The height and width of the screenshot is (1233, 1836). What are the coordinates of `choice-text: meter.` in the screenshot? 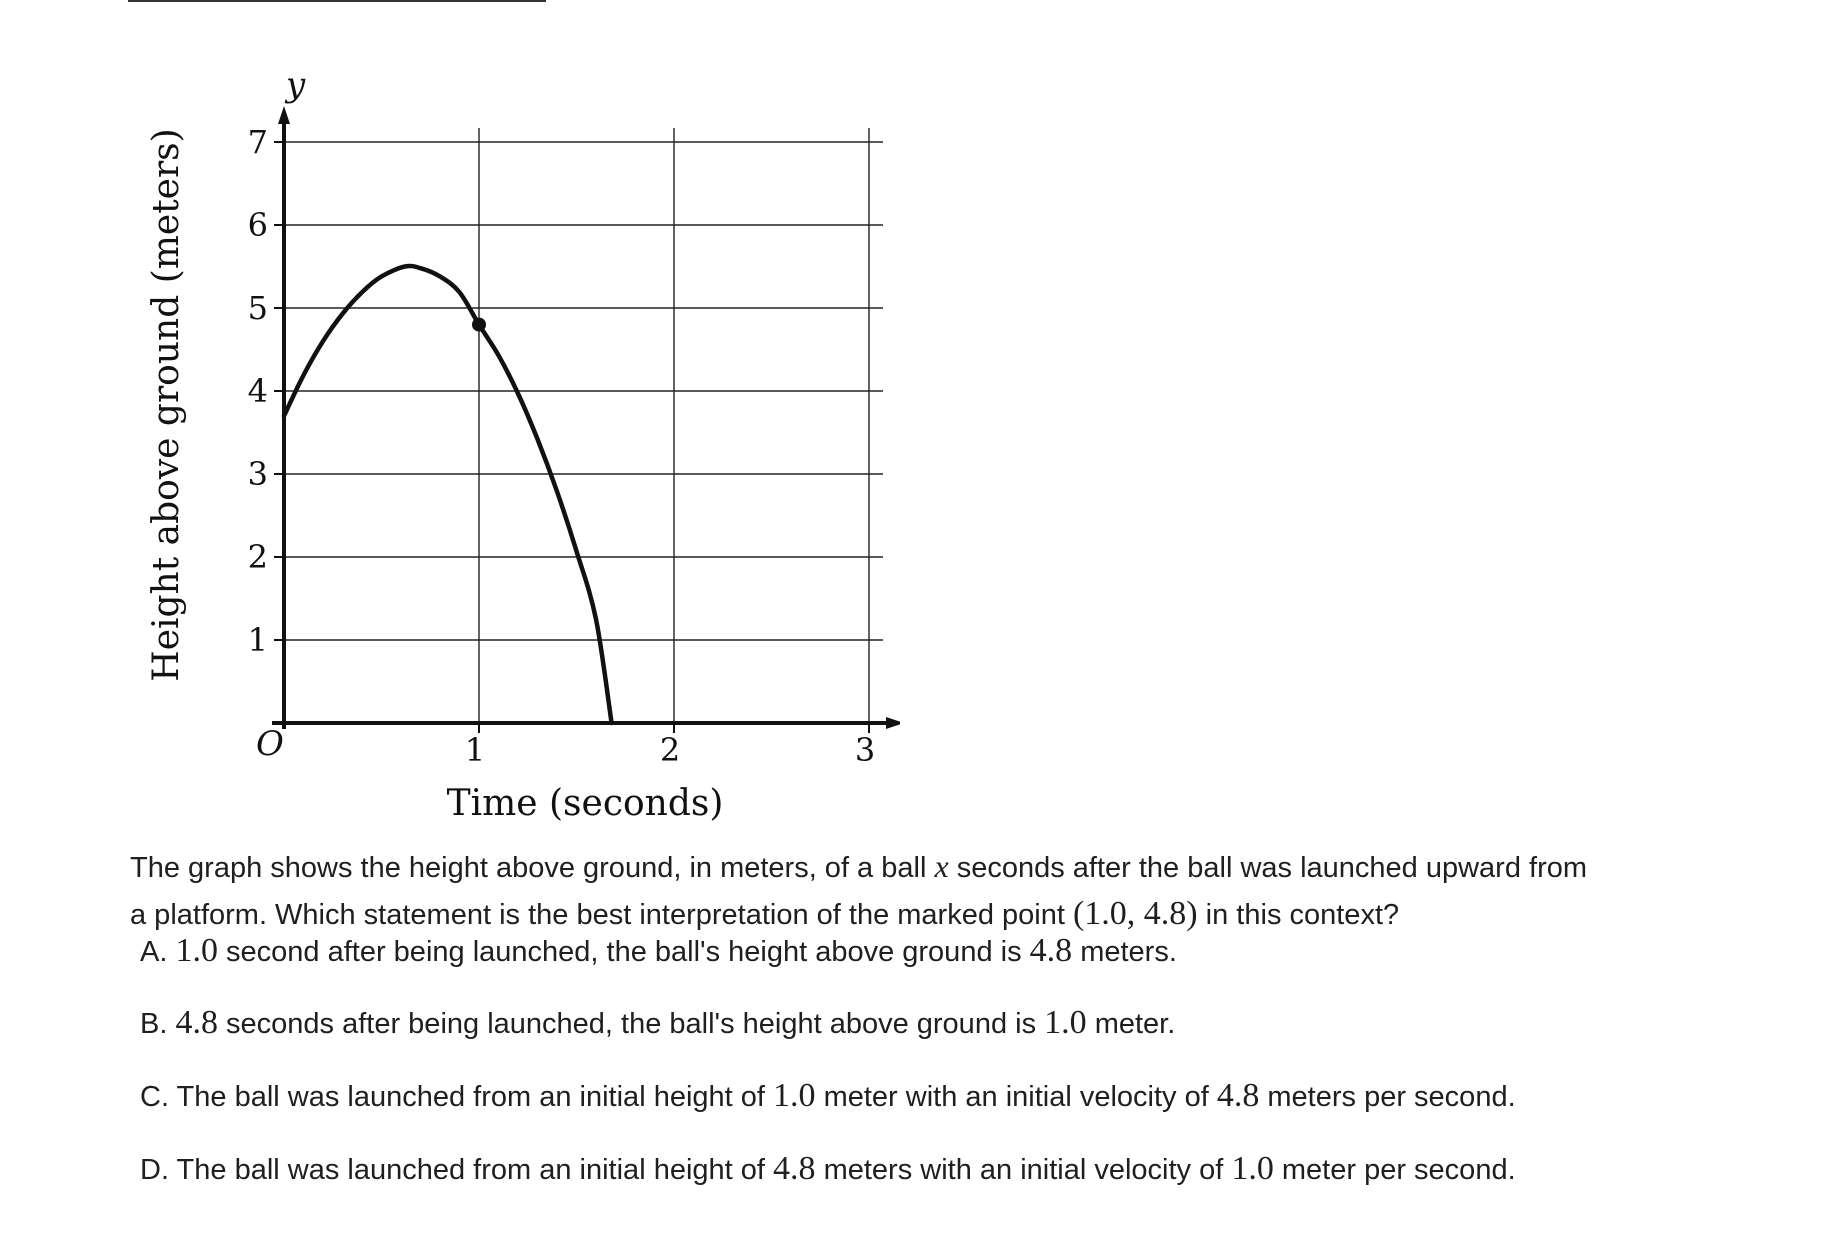 It's located at (1131, 1024).